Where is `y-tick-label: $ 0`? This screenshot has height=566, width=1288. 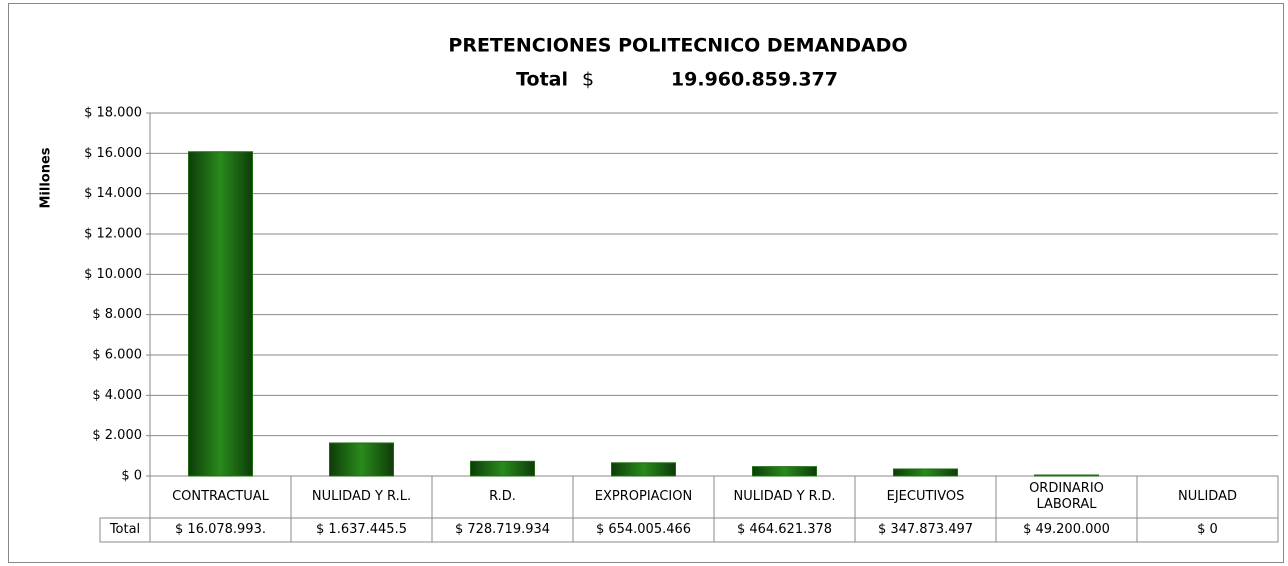
y-tick-label: $ 0 is located at coordinates (131, 476).